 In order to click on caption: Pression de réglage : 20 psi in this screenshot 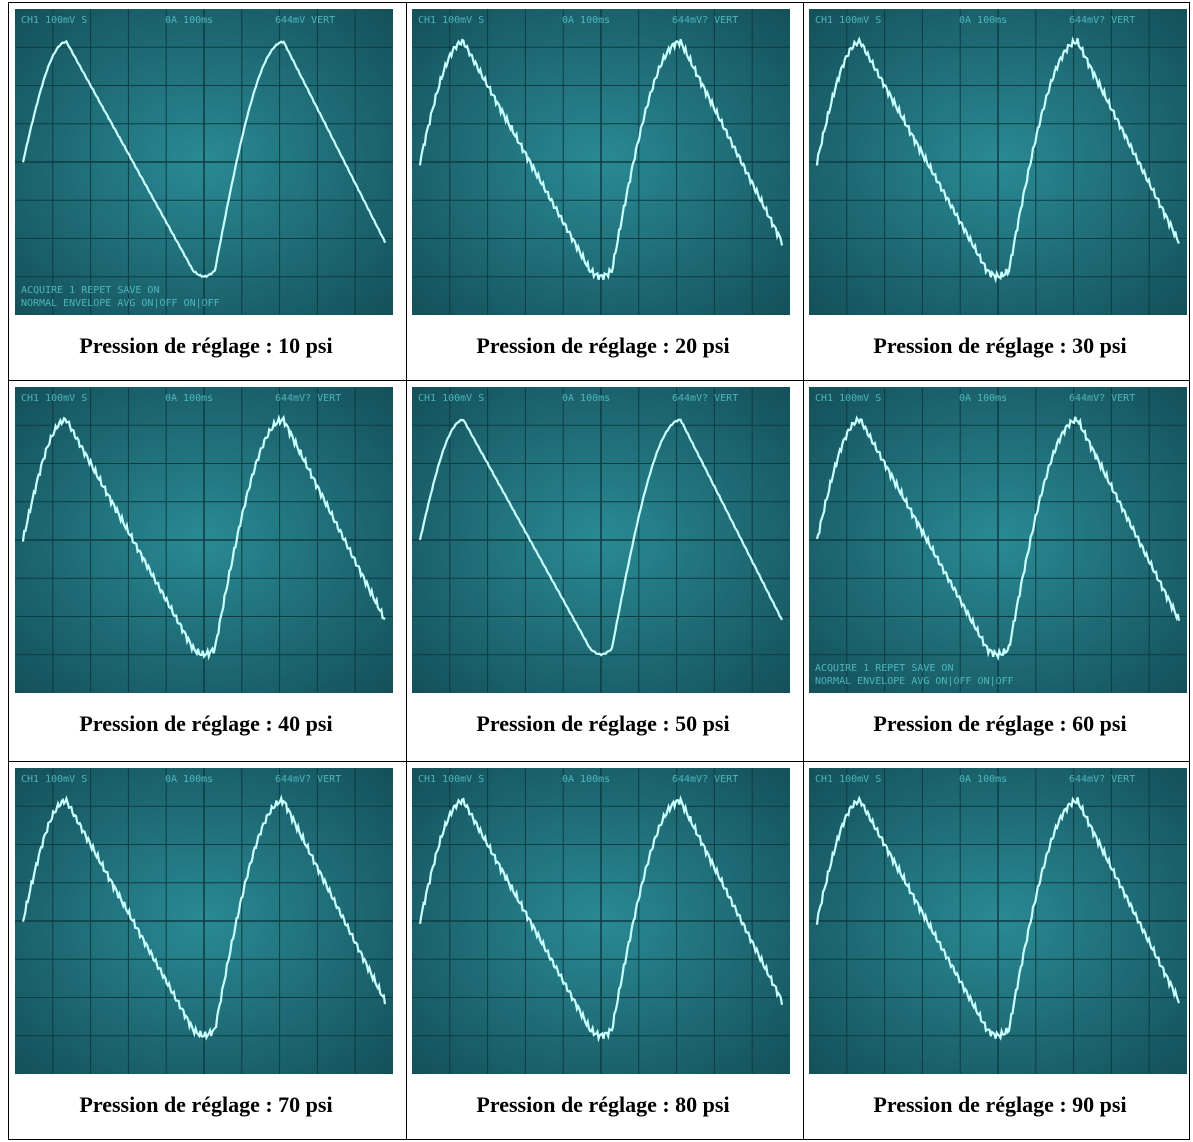, I will do `click(603, 345)`.